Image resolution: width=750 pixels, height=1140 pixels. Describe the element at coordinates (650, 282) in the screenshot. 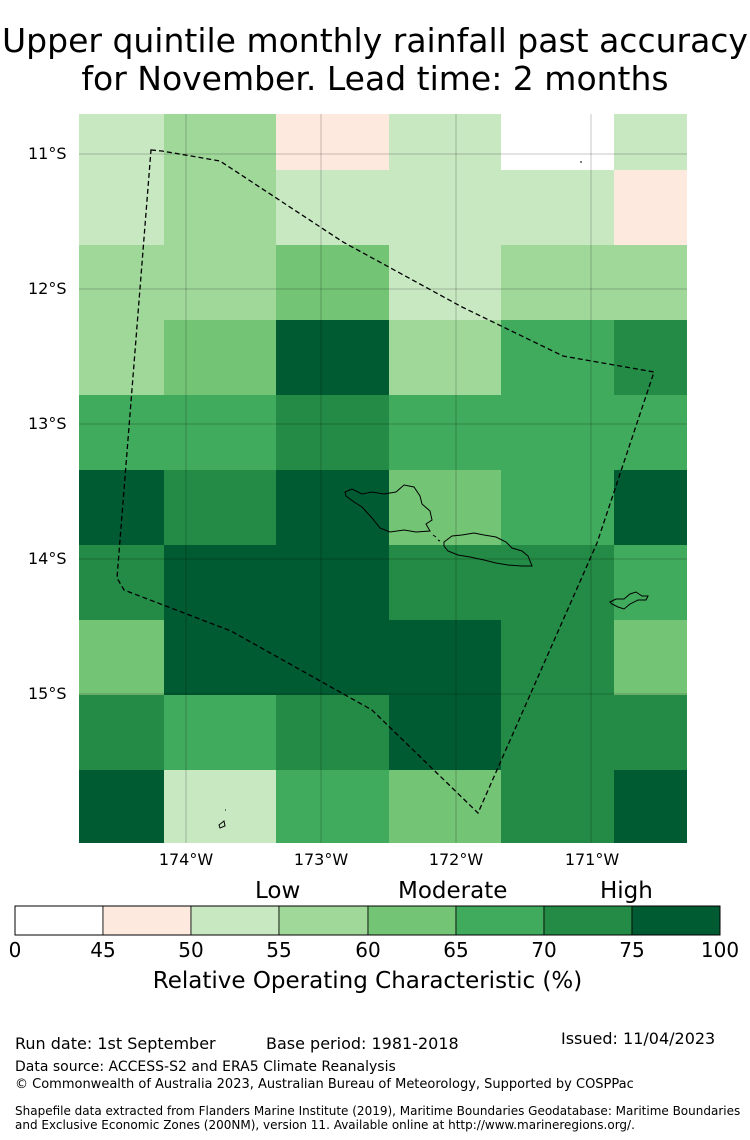

I see `grid-cell-r2-c5` at that location.